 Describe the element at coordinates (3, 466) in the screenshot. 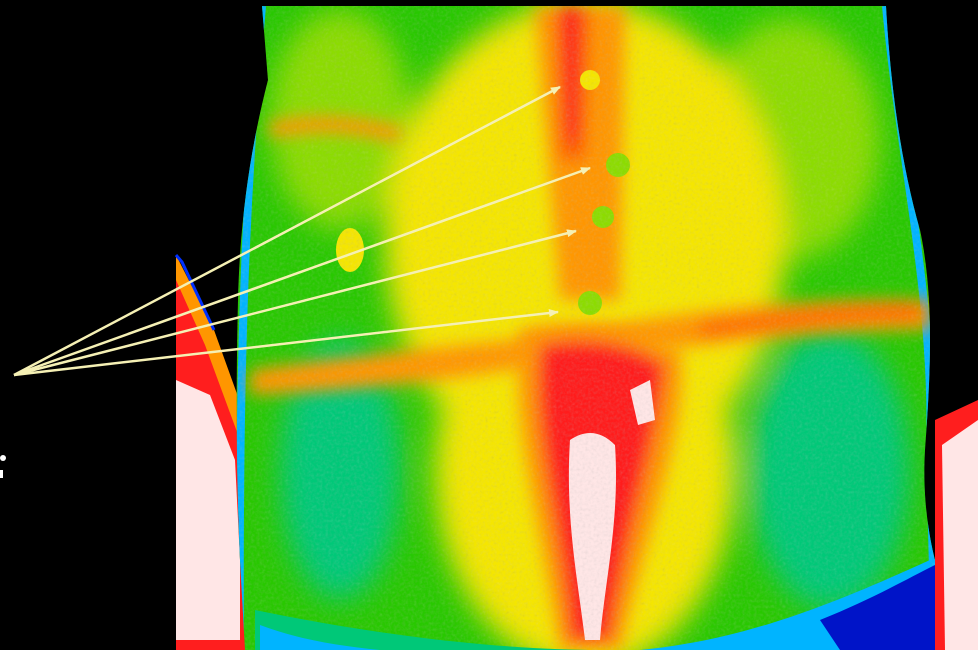

I see `edge-marks` at that location.